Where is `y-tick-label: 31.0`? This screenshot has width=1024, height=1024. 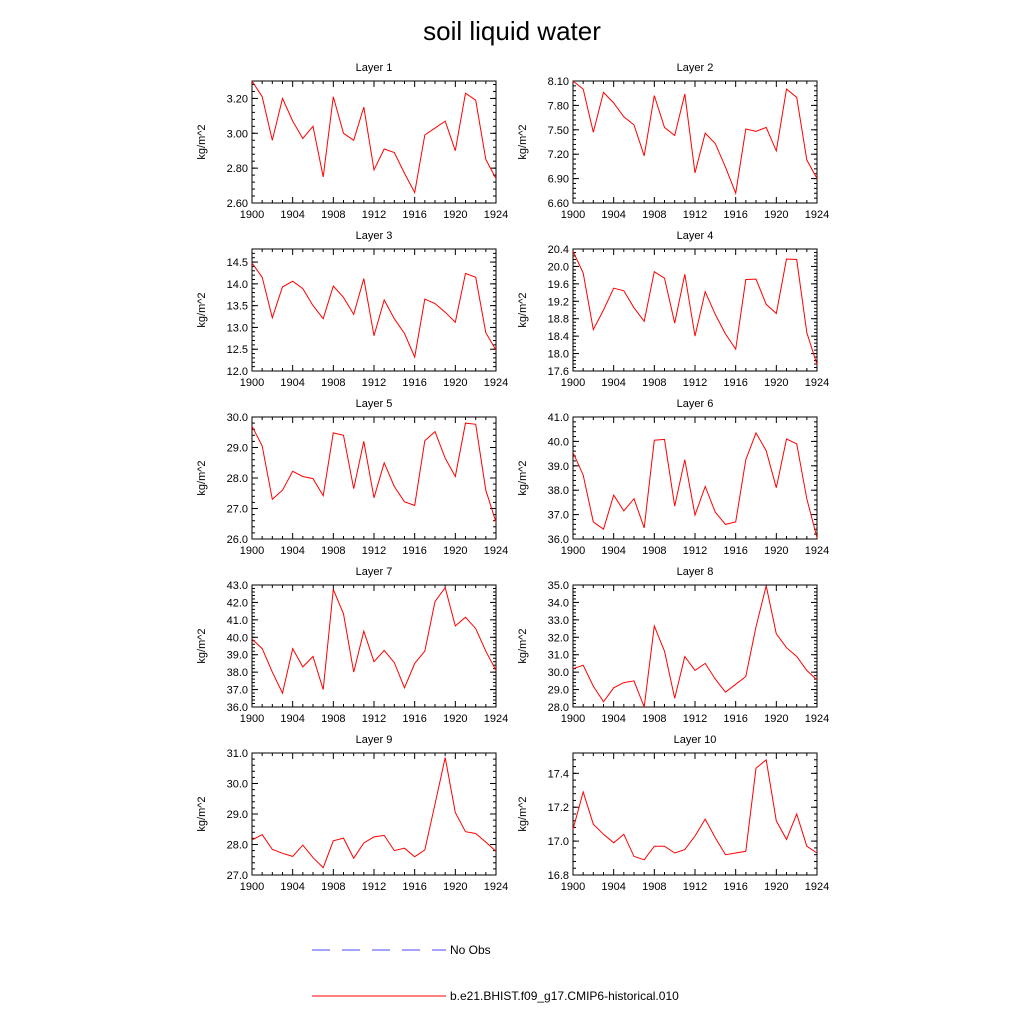
y-tick-label: 31.0 is located at coordinates (237, 754).